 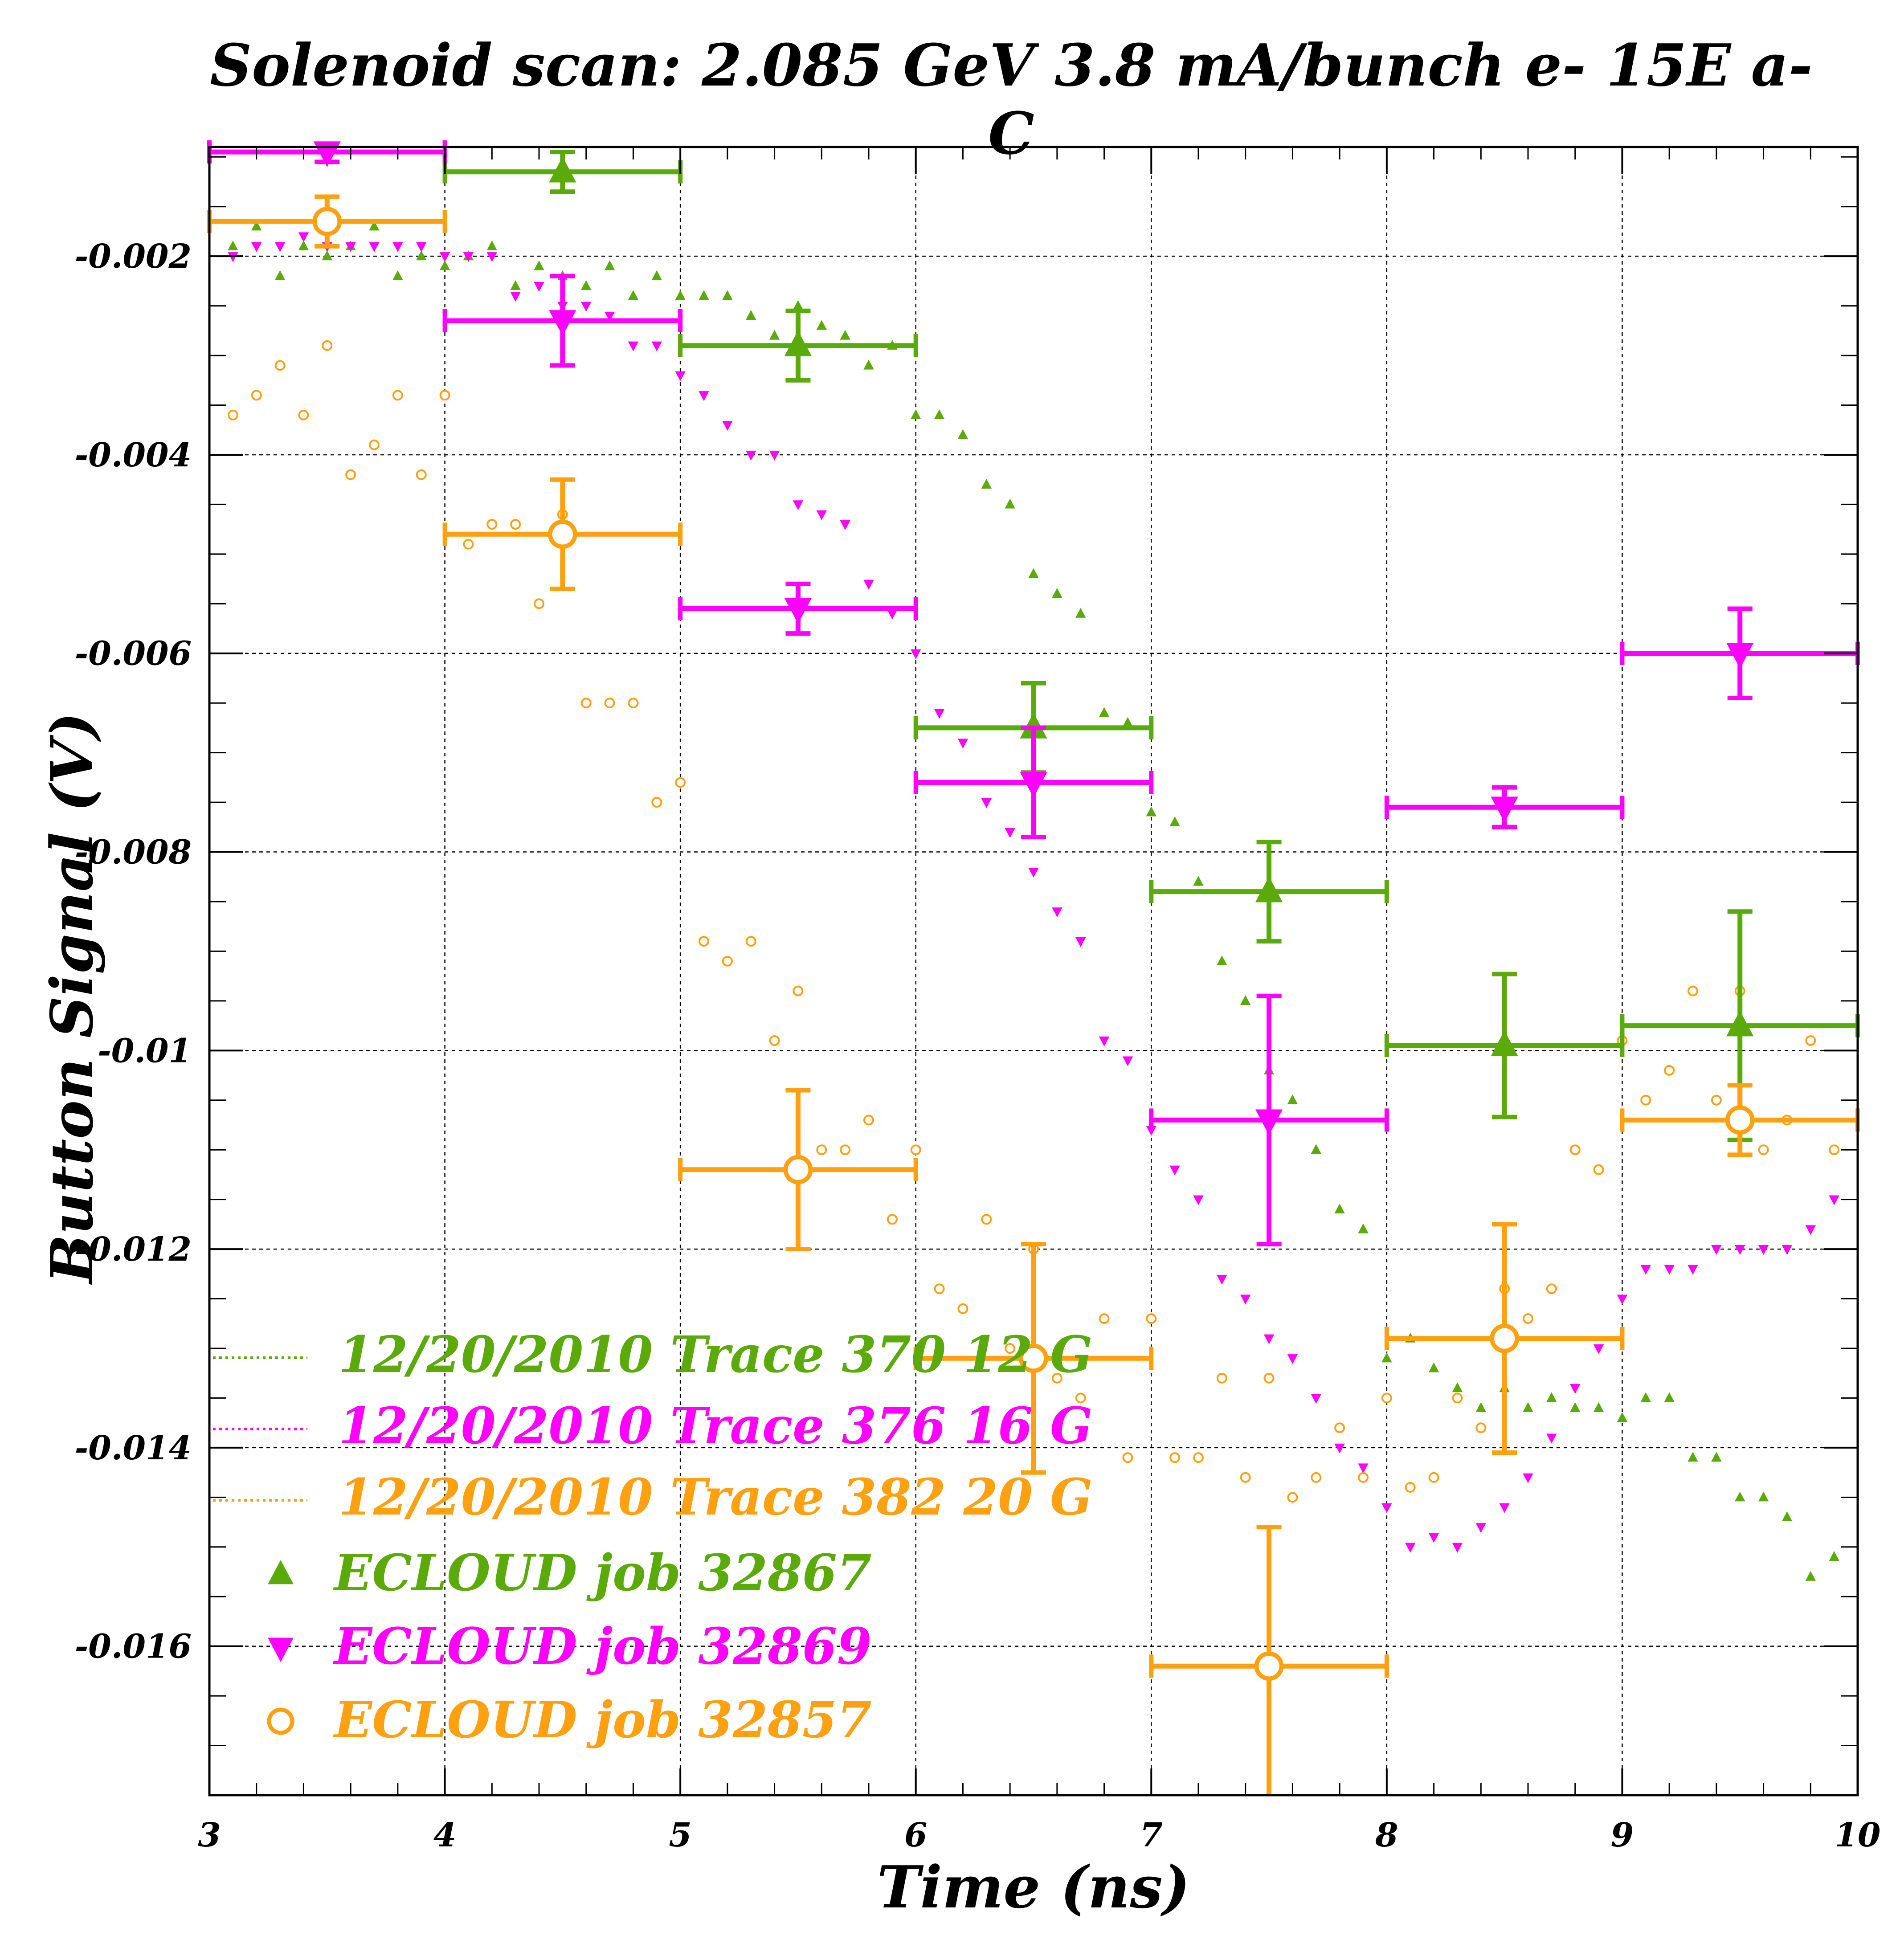 I want to click on y-tick-label: -0.014, so click(x=133, y=1448).